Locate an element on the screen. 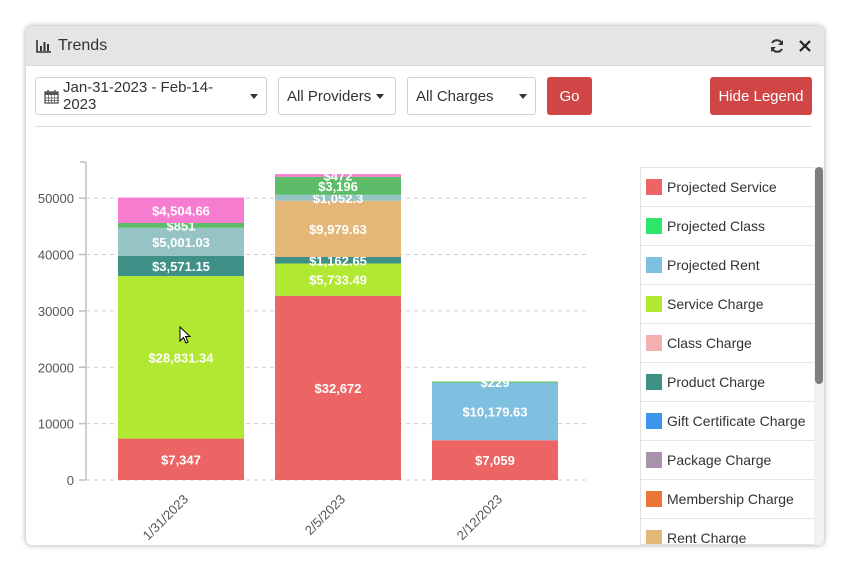 The image size is (850, 570). data-label: $5,001.03 is located at coordinates (181, 242).